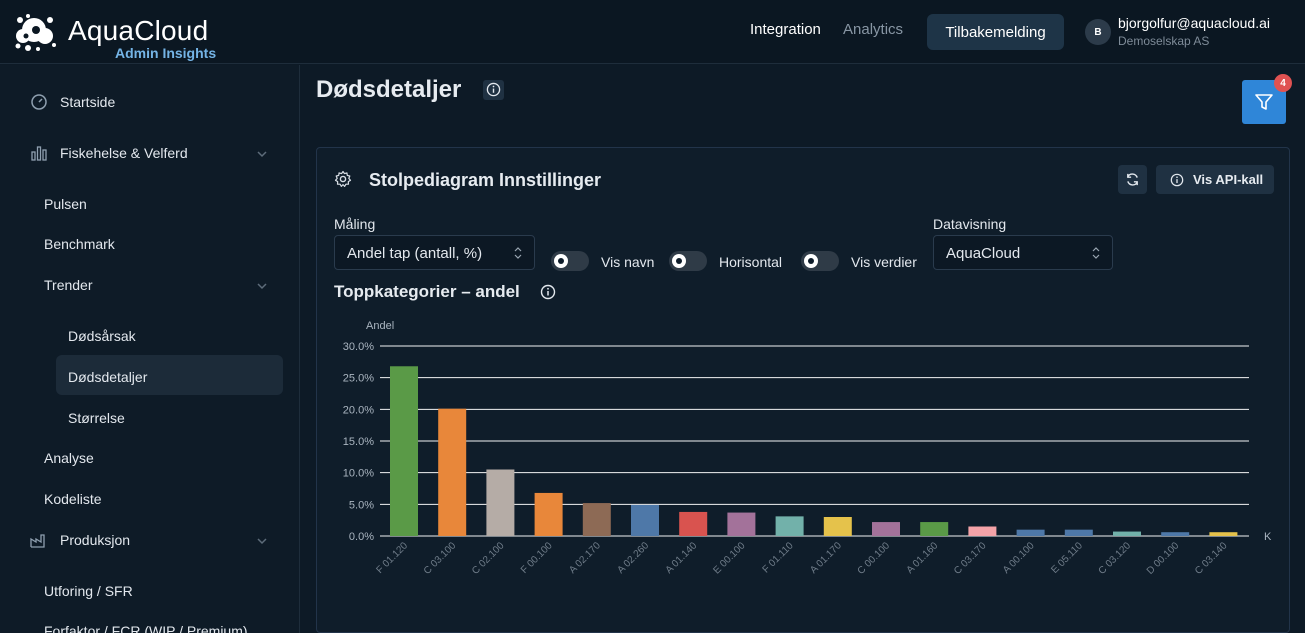 This screenshot has height=633, width=1305. I want to click on dataview-select: AquaCloud, so click(1023, 252).